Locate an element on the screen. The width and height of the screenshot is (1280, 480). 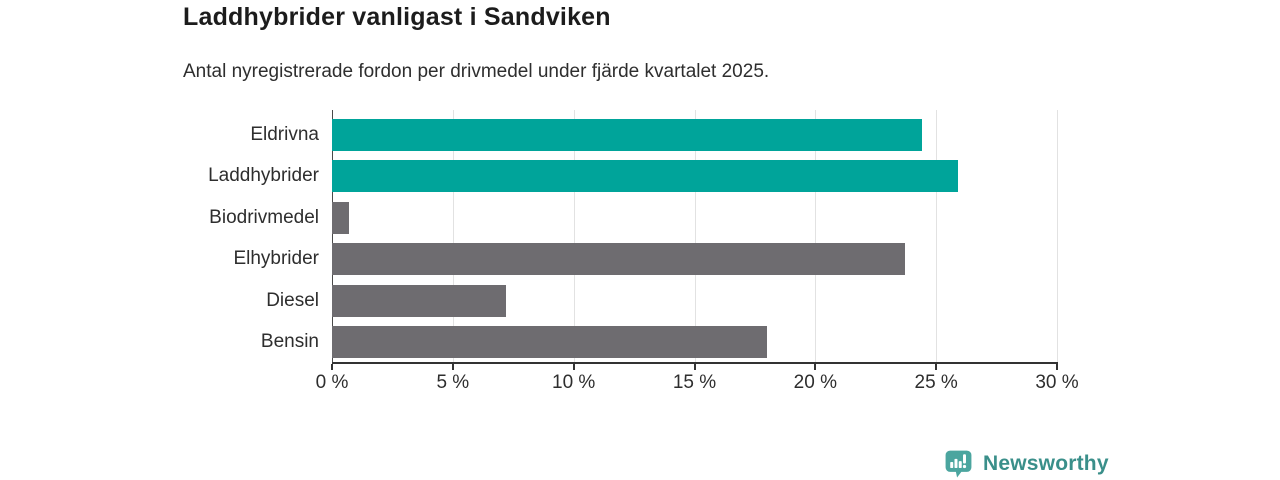
bar-diesel is located at coordinates (419, 300).